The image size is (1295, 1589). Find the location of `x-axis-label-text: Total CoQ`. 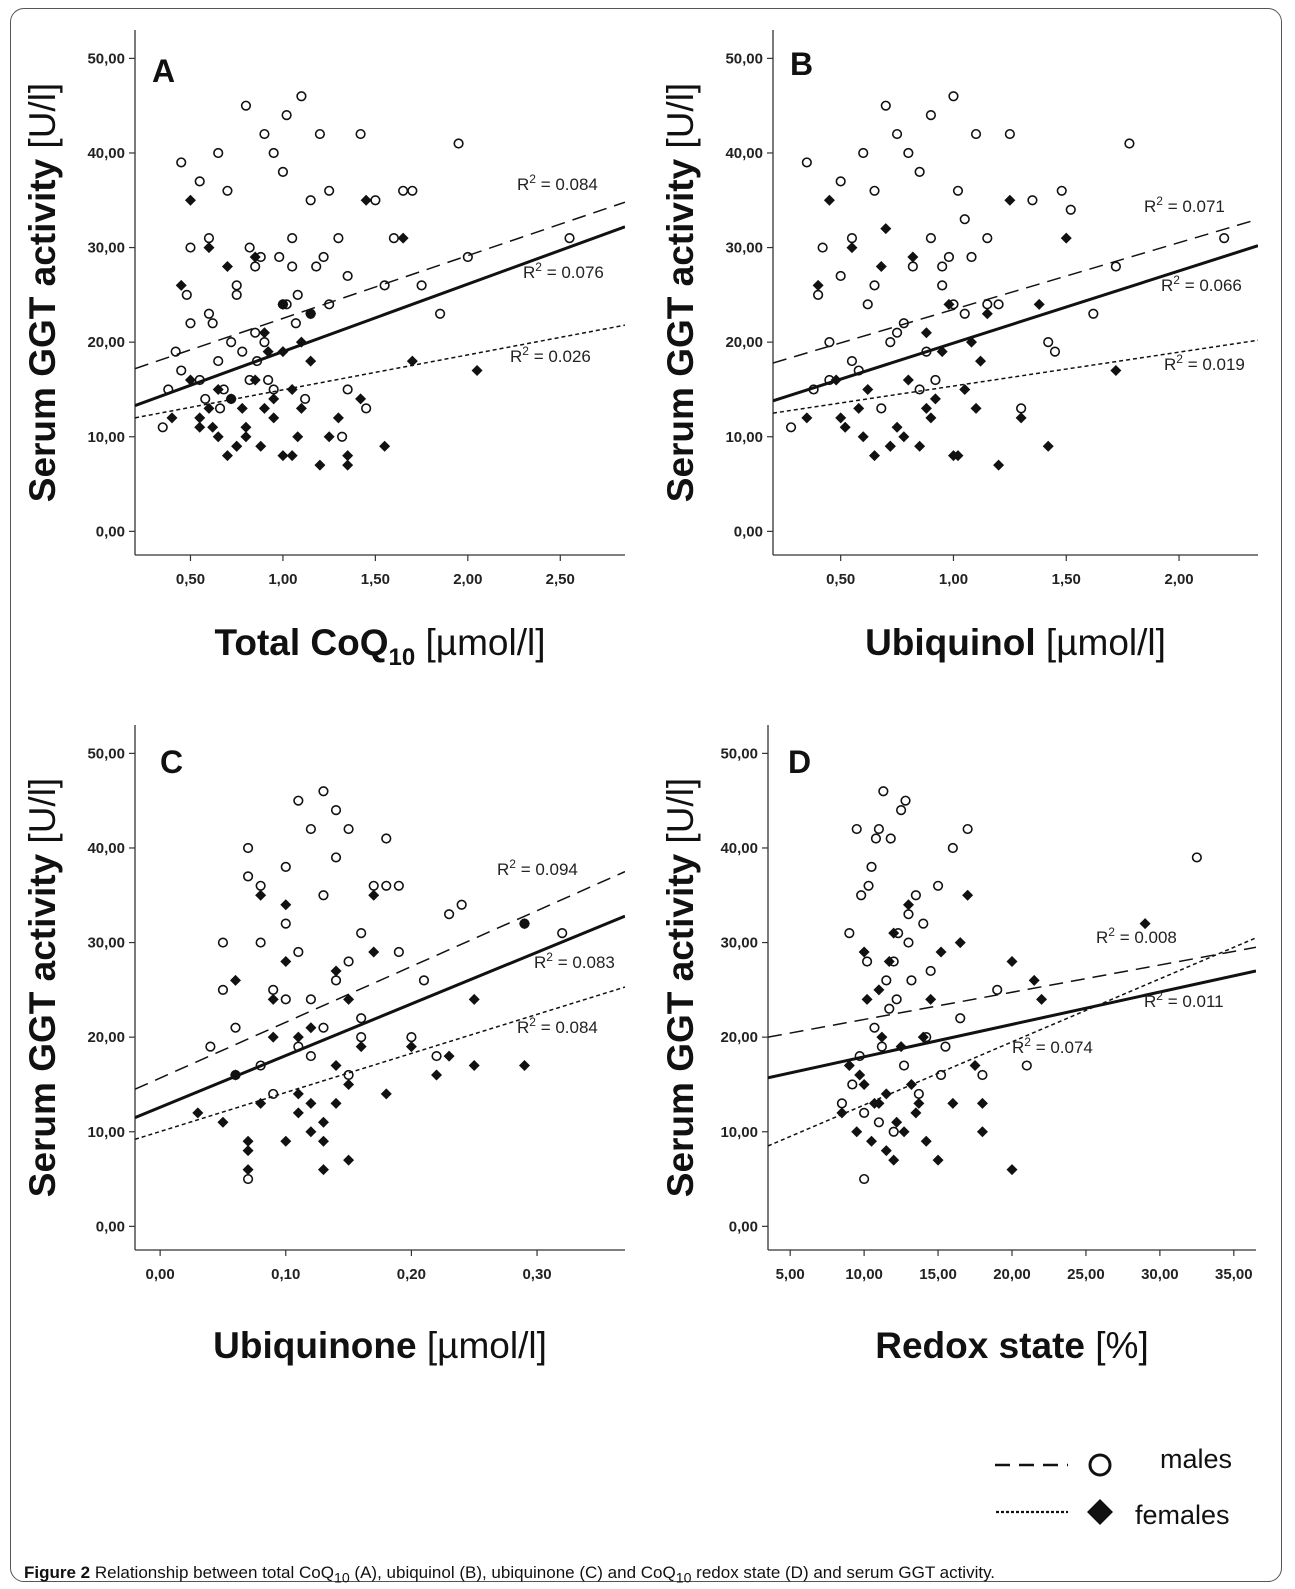

x-axis-label-text: Total CoQ is located at coordinates (302, 642).